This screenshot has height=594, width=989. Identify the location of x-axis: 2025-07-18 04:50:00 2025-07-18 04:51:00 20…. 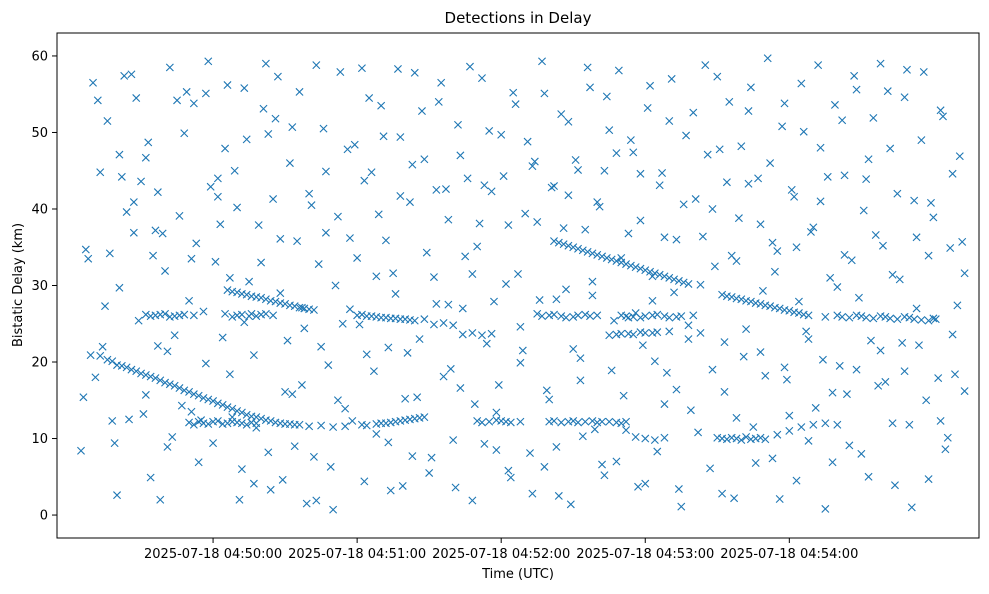
(501, 550).